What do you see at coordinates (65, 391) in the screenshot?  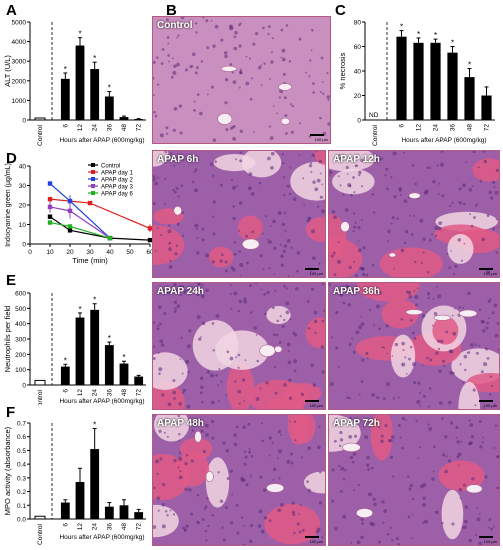 I see `x-tick-label: 6` at bounding box center [65, 391].